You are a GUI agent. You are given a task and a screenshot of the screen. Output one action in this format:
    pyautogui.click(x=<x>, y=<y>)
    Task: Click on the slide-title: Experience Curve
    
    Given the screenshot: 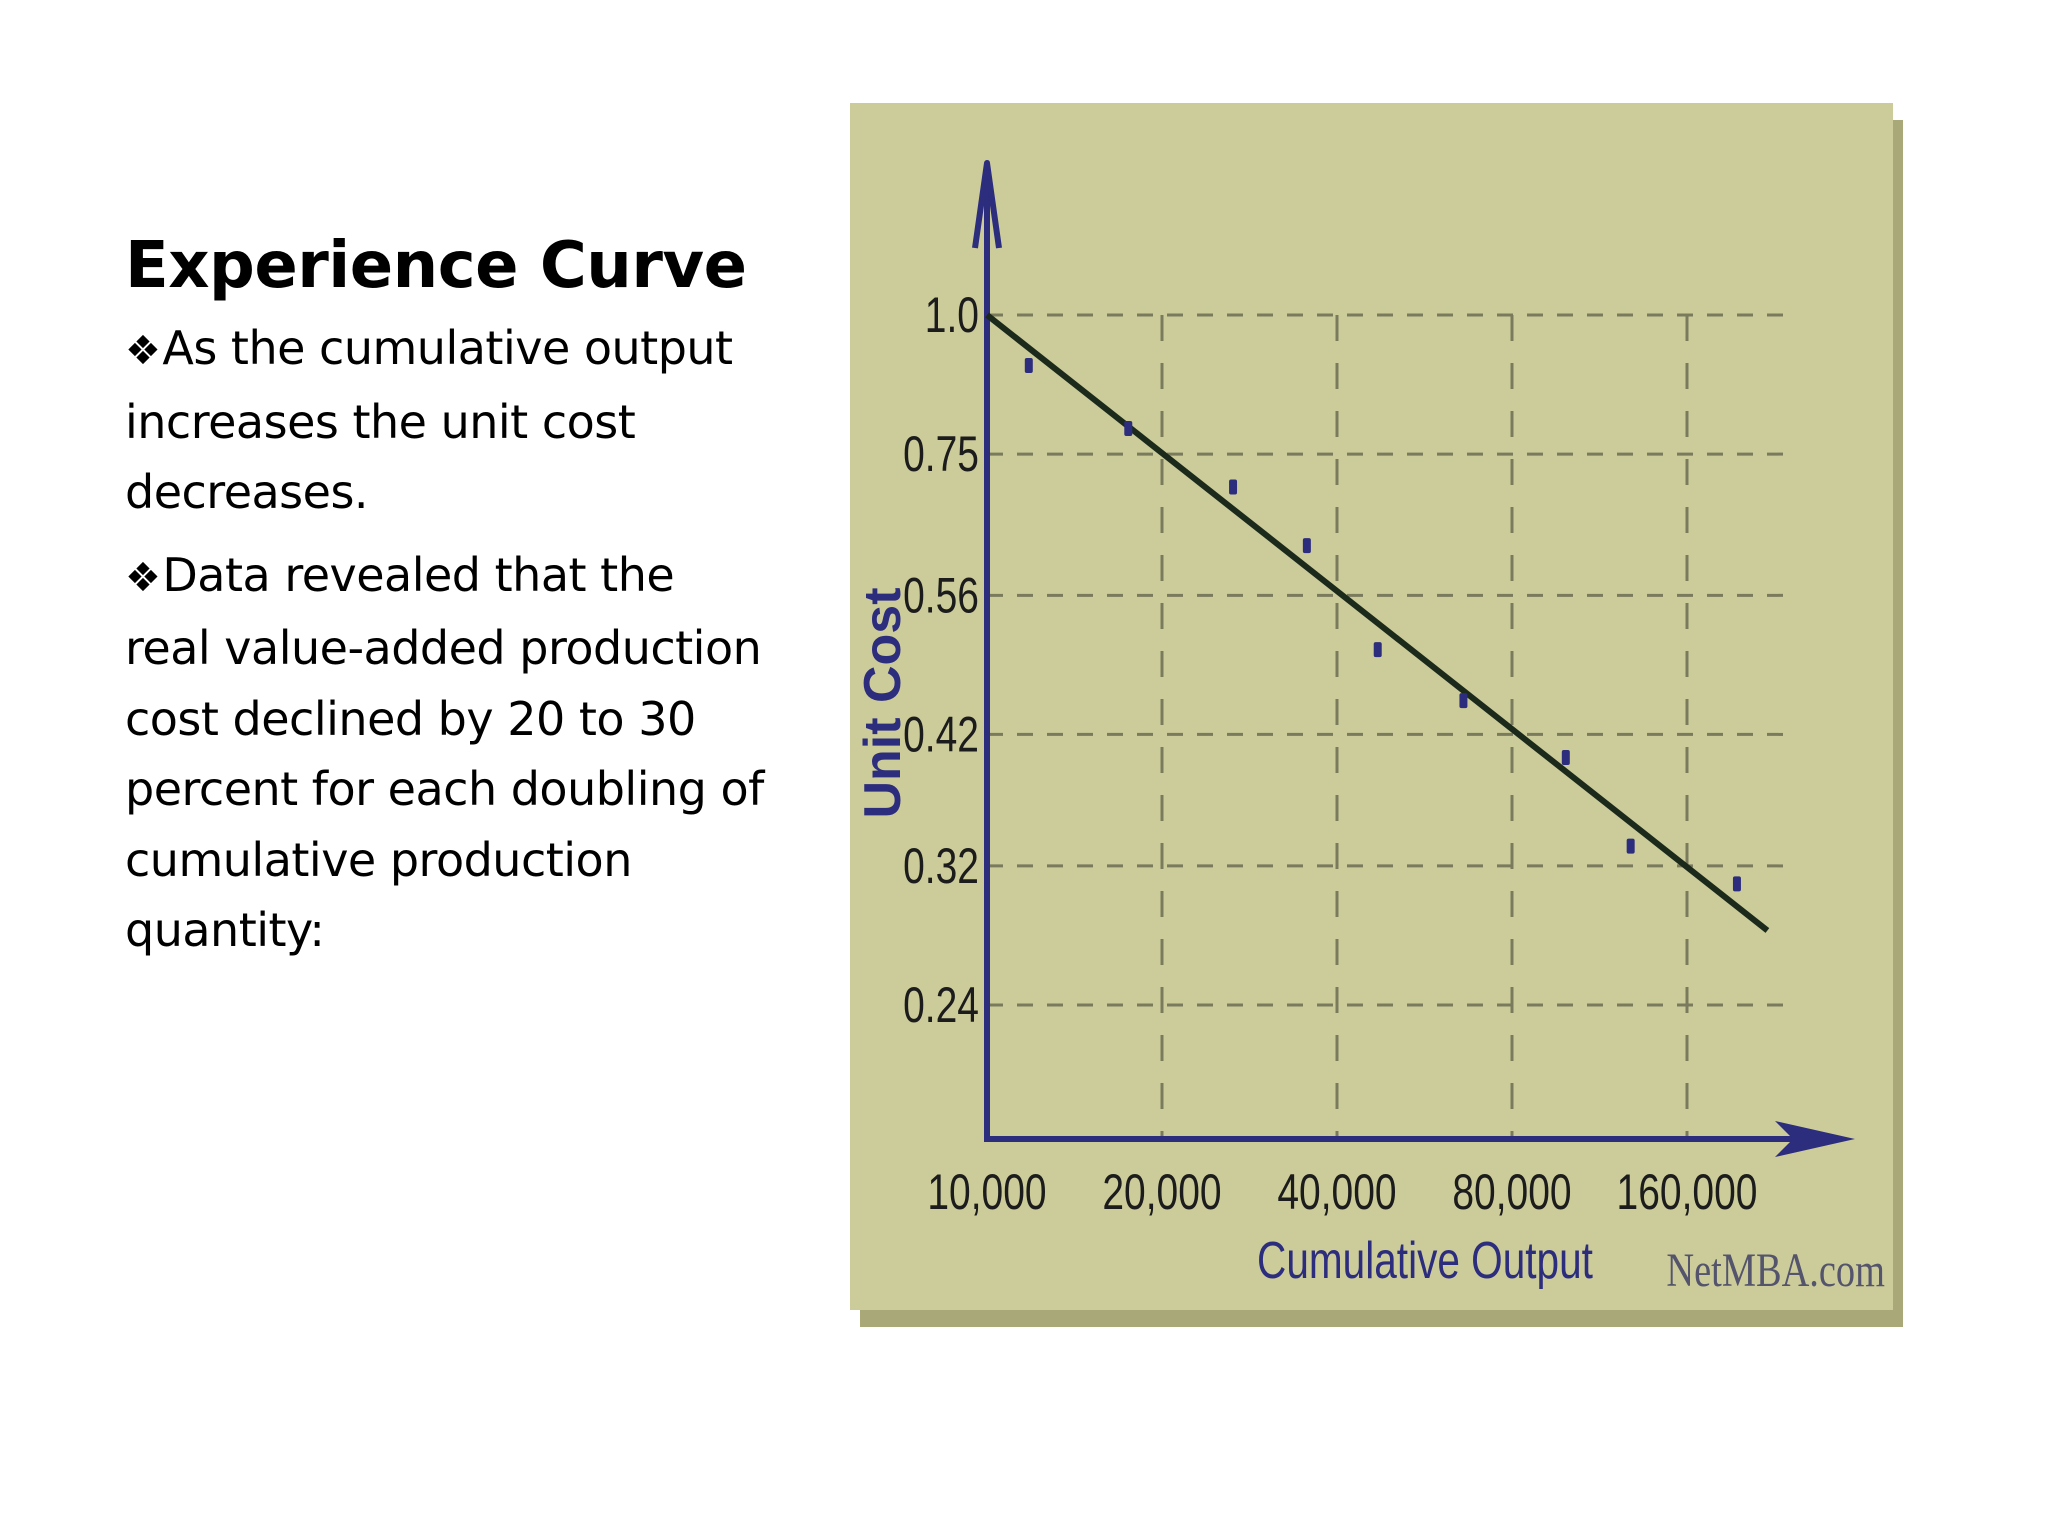 What is the action you would take?
    pyautogui.click(x=436, y=266)
    